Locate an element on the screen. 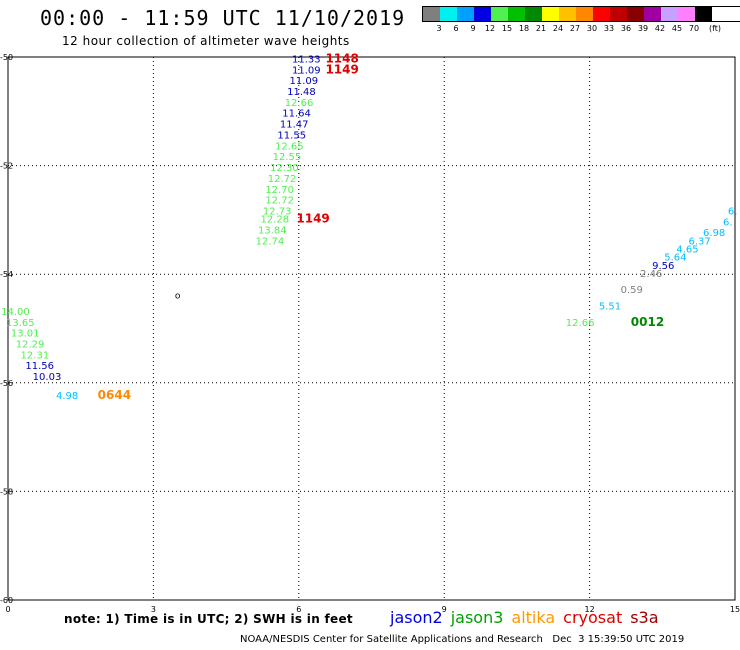 The height and width of the screenshot is (650, 740). swh-value-label: 5.51 is located at coordinates (610, 306).